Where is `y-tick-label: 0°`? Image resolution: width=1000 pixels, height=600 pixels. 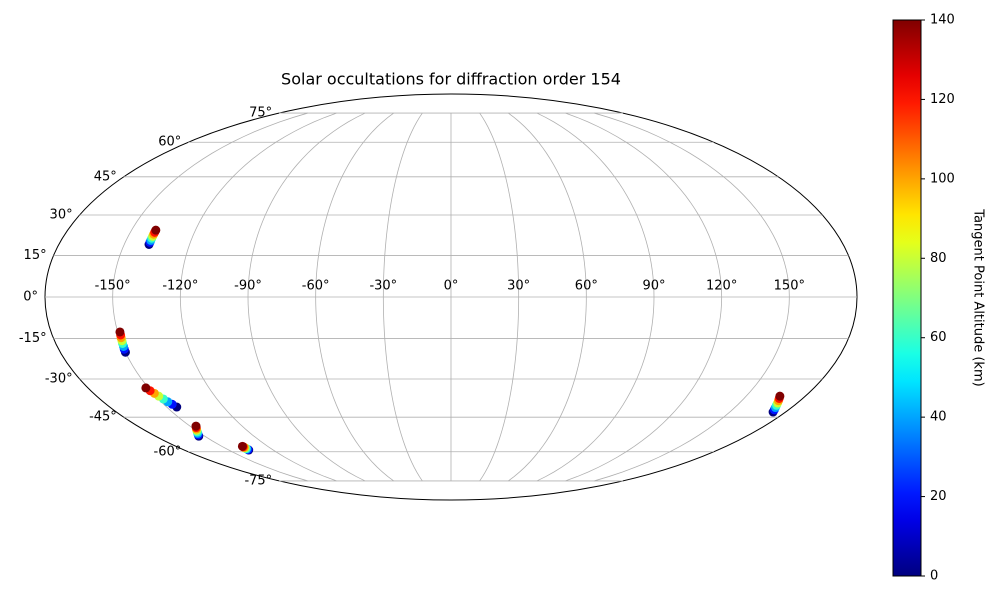 y-tick-label: 0° is located at coordinates (30, 297).